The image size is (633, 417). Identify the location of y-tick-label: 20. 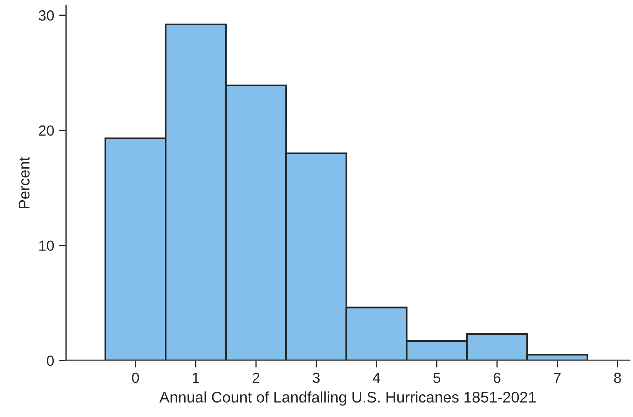
(46, 131).